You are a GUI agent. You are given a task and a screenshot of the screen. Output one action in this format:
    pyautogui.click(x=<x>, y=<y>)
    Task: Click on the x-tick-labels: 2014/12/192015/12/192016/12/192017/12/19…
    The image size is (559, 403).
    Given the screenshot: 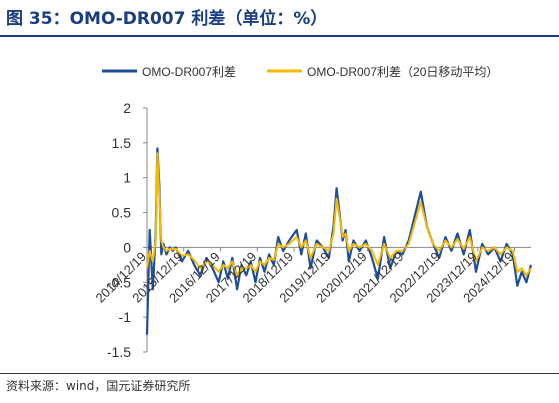 What is the action you would take?
    pyautogui.click(x=305, y=276)
    